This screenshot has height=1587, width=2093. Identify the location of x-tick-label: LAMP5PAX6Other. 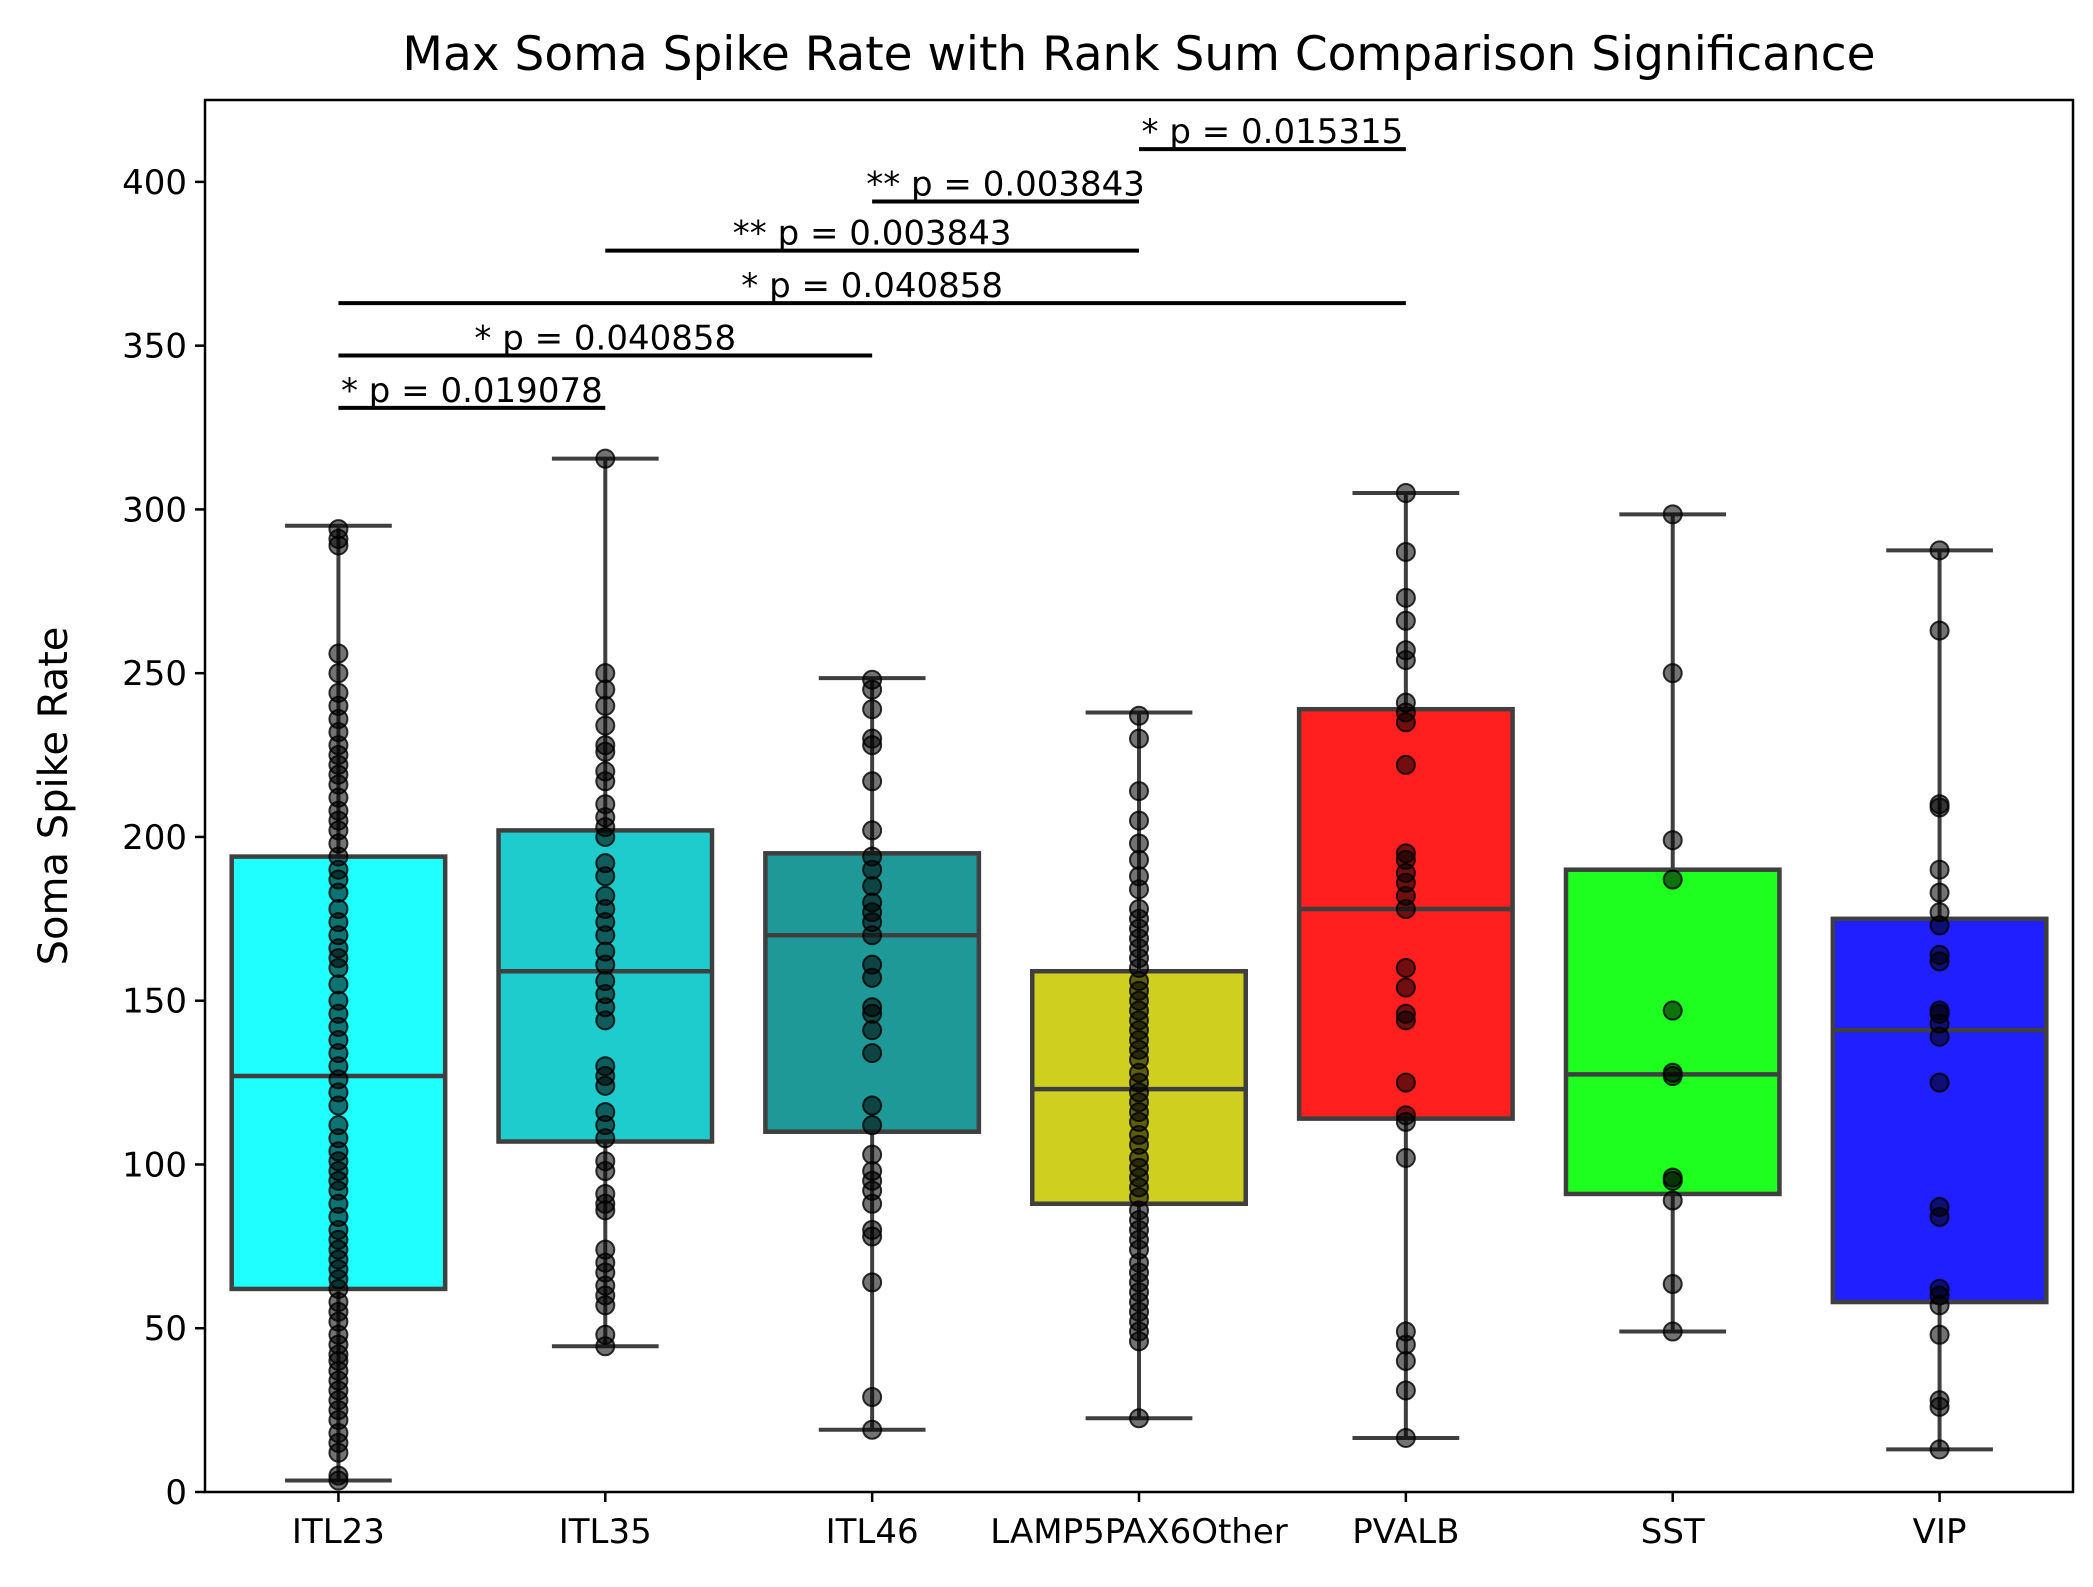
(1139, 1532).